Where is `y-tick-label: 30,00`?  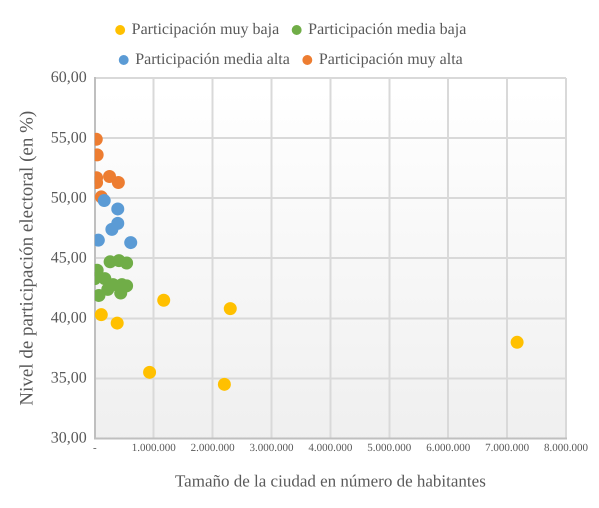 y-tick-label: 30,00 is located at coordinates (68, 438).